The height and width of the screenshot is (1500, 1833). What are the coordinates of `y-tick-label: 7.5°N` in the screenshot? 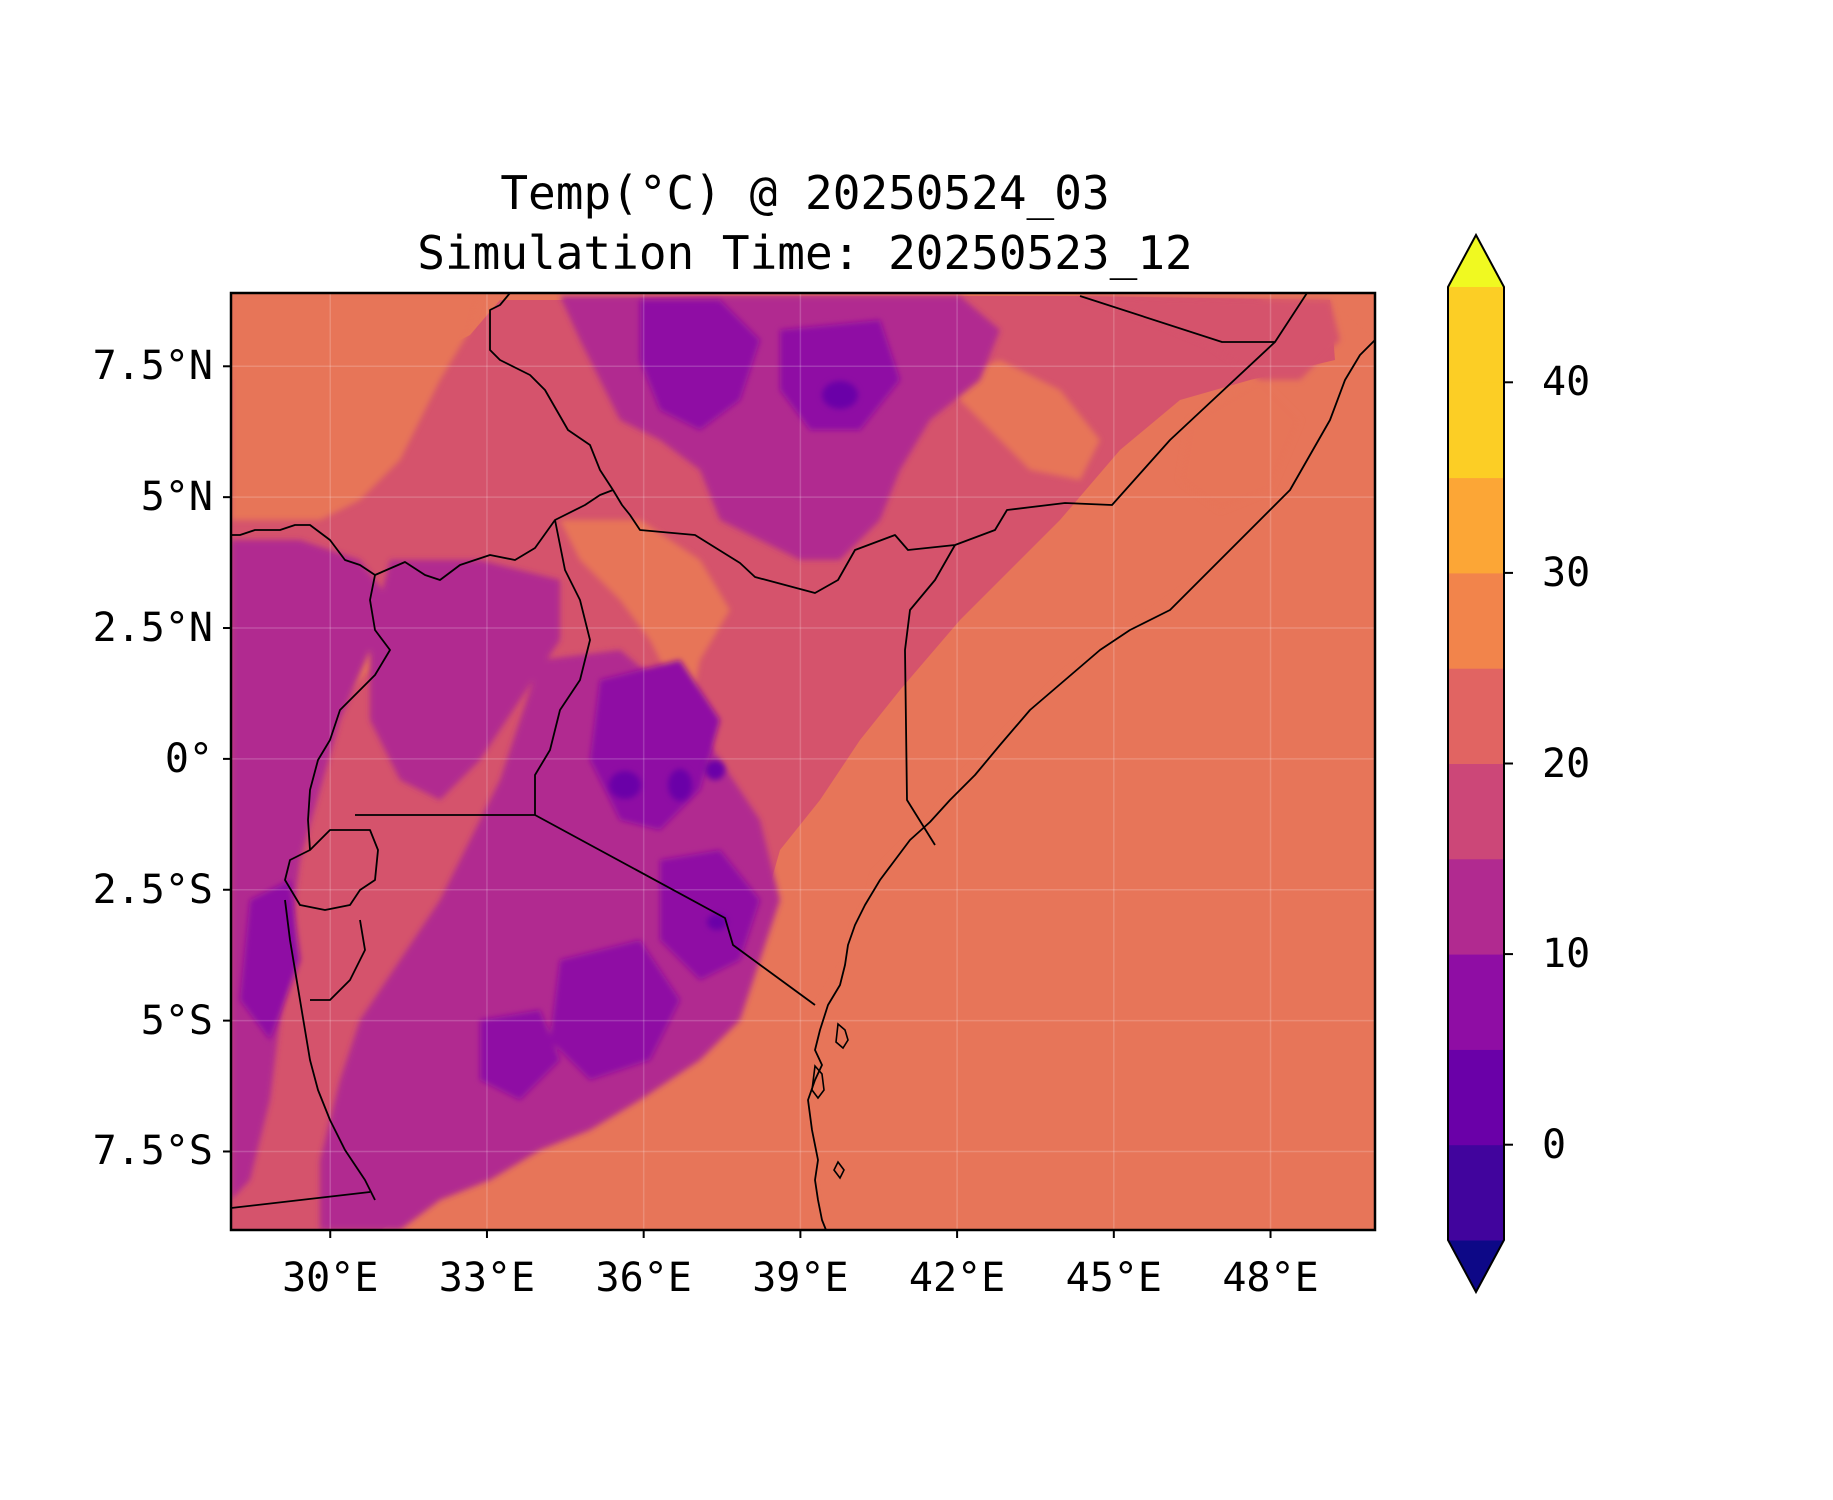 It's located at (152, 366).